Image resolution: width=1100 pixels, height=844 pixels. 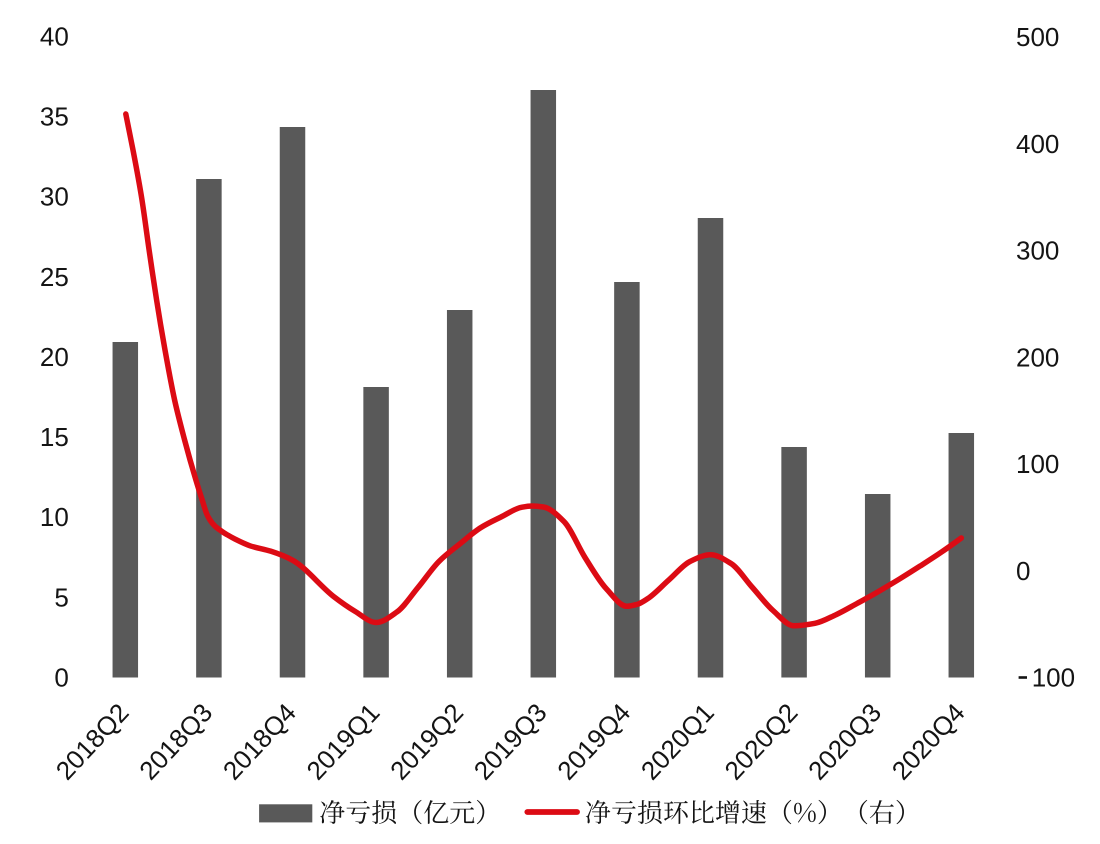 I want to click on svg-text: 5, so click(x=61, y=597).